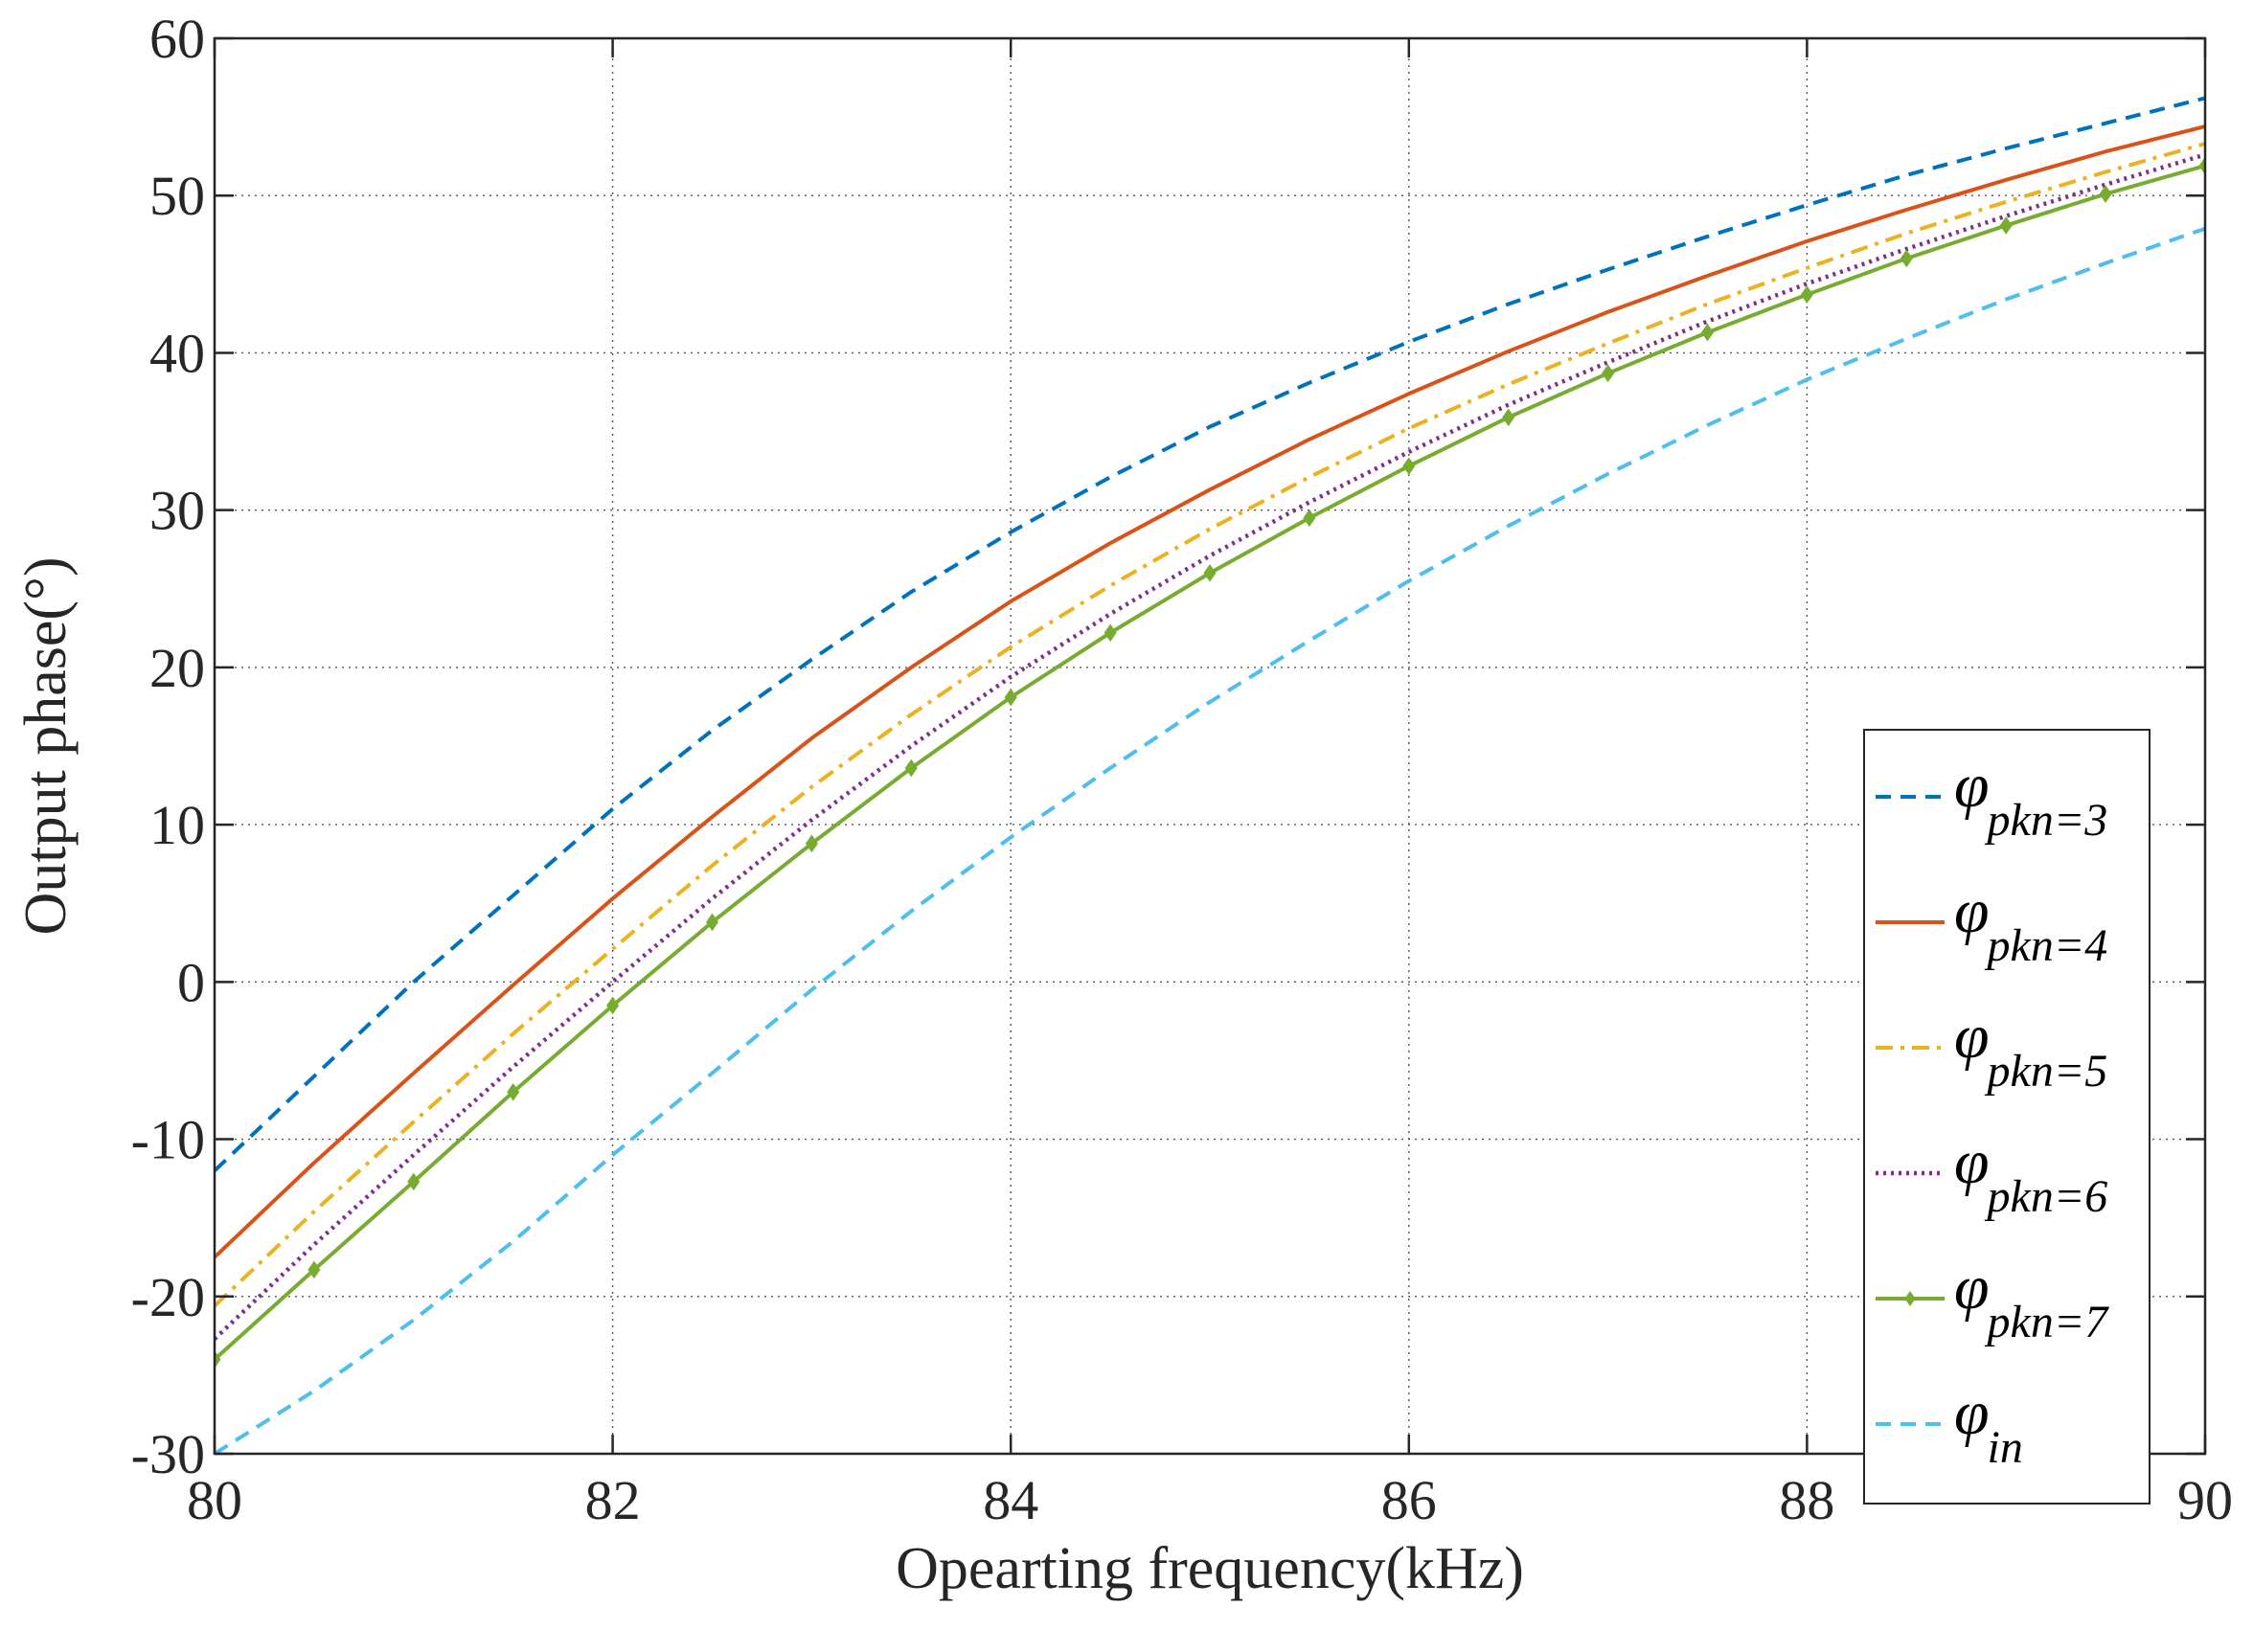 The image size is (2253, 1652). Describe the element at coordinates (177, 39) in the screenshot. I see `y-tick-label: 60` at that location.